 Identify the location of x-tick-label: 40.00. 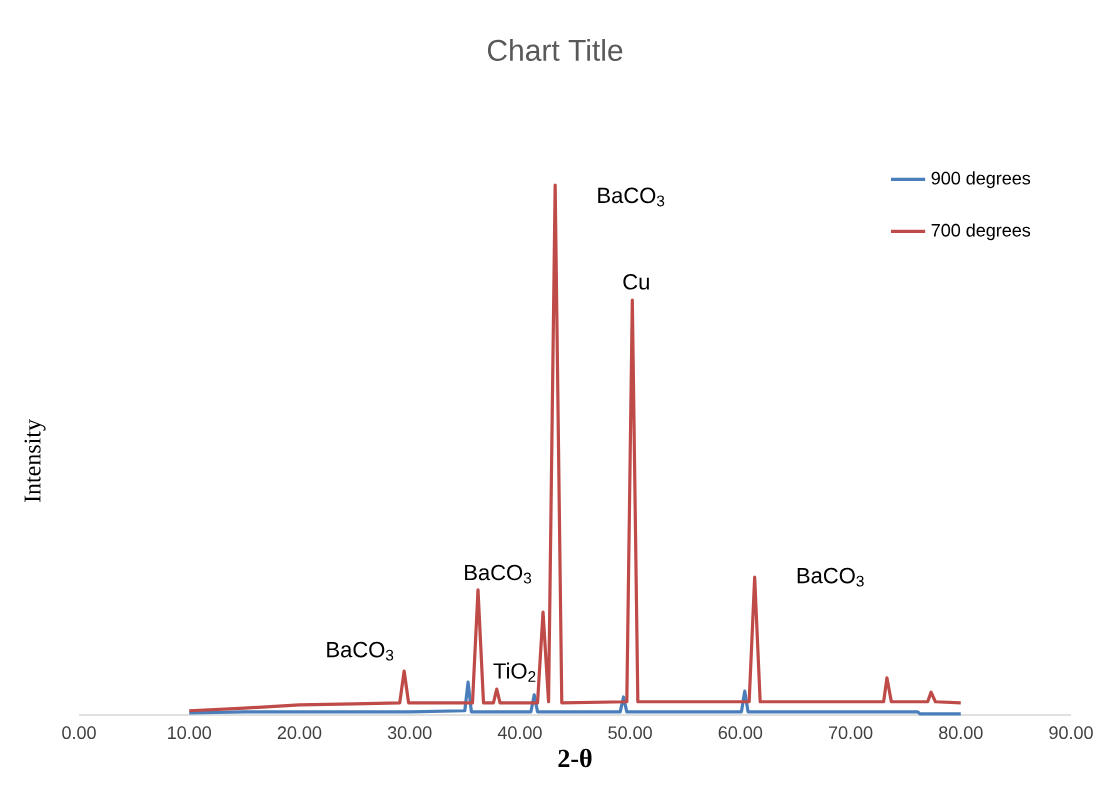
(519, 733).